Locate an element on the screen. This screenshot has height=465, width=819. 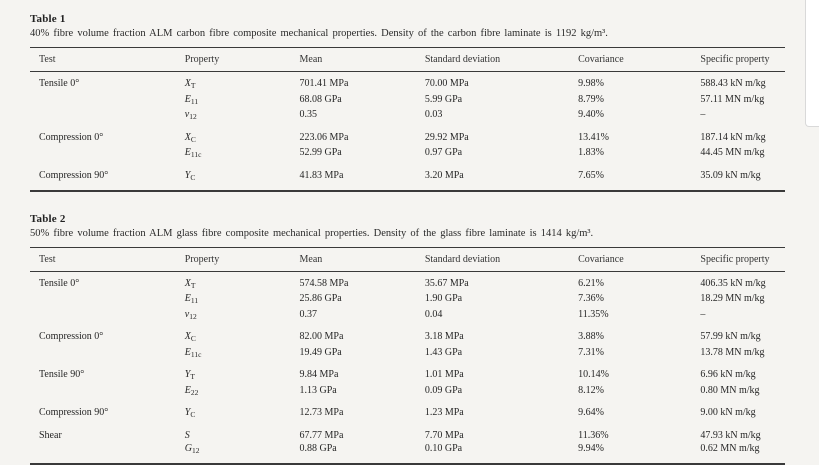
cell-test: Shear is located at coordinates (107, 432).